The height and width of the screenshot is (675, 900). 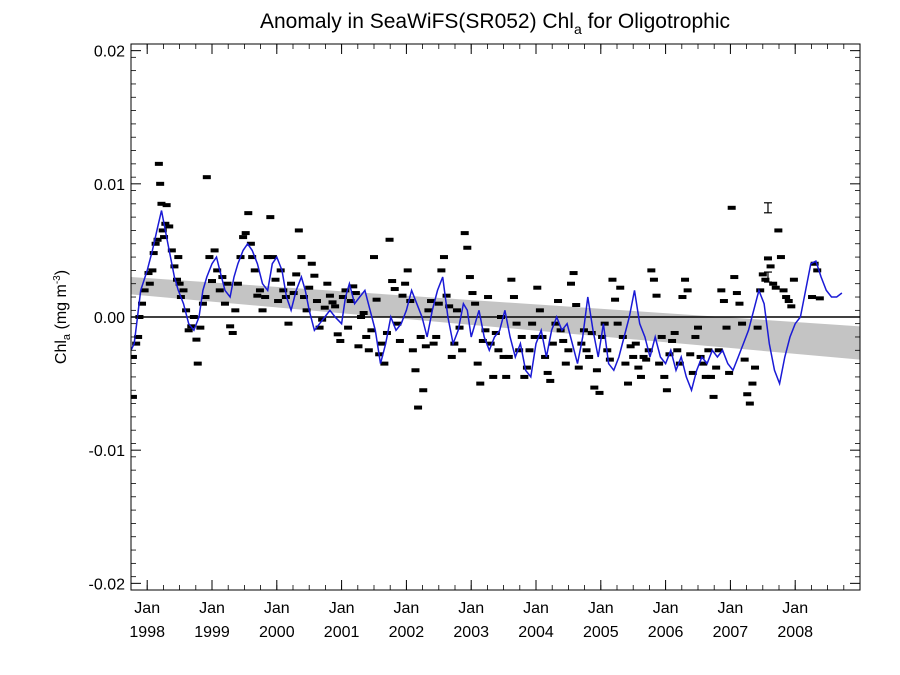 I want to click on y-axis-label-superscript: -3, so click(x=57, y=279).